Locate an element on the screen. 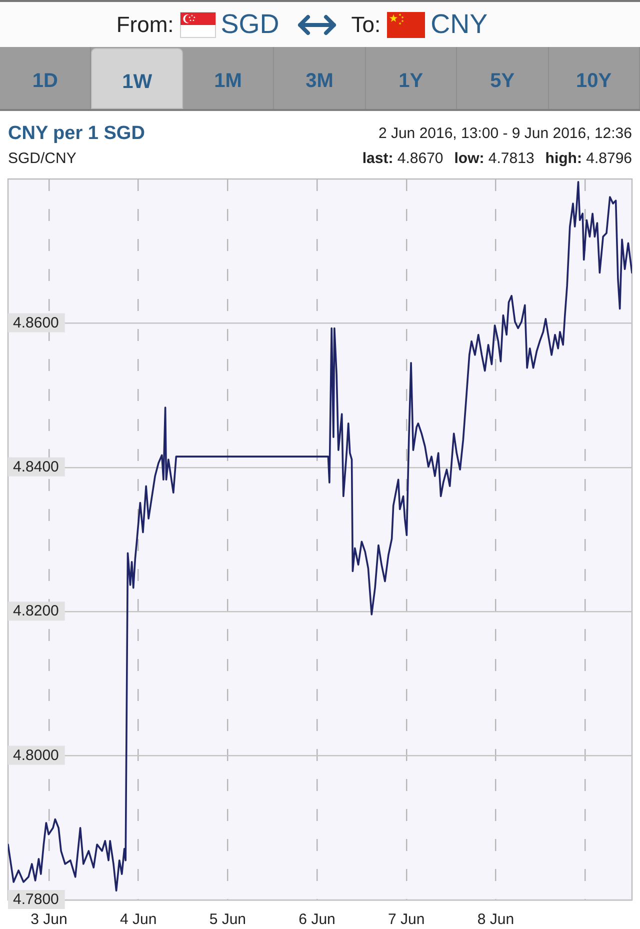 The height and width of the screenshot is (929, 640). text: To: is located at coordinates (366, 25).